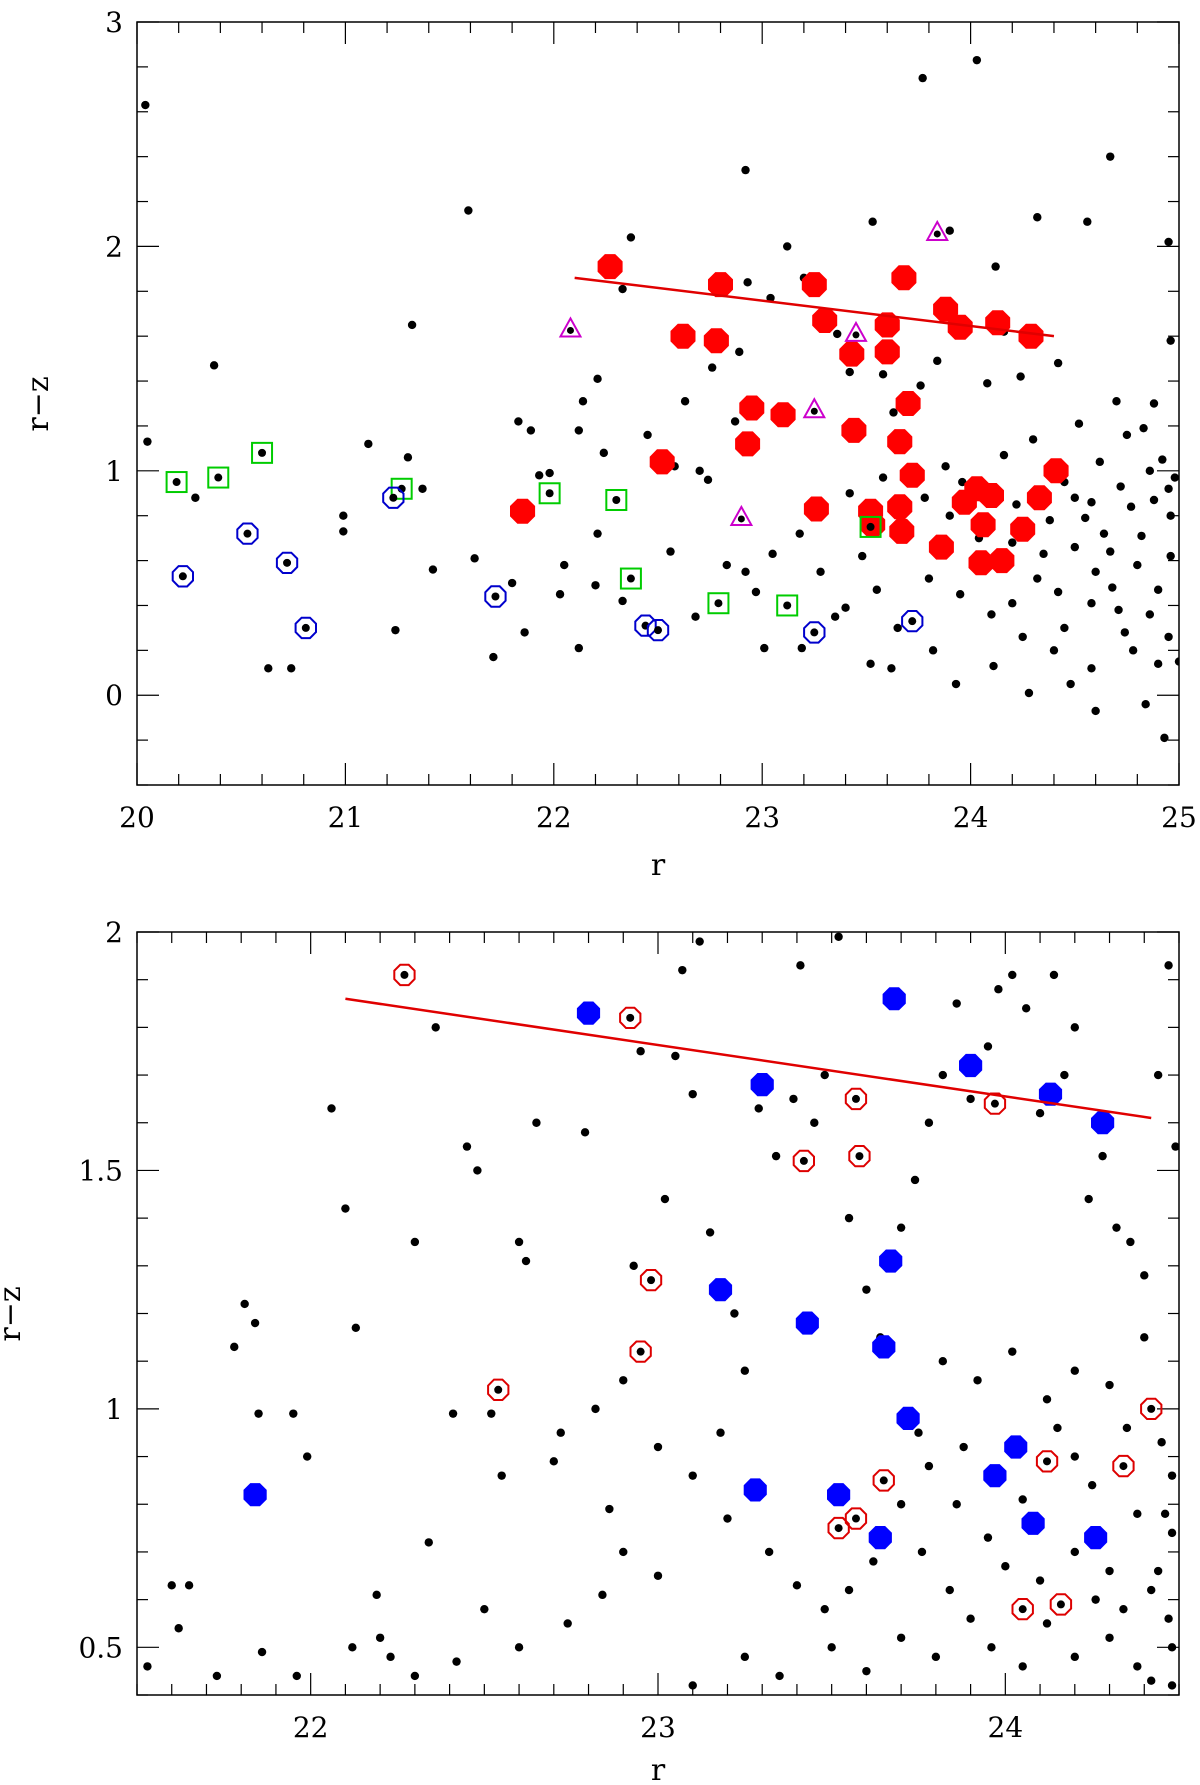 This screenshot has height=1785, width=1200. I want to click on x-tick-label: 21, so click(346, 817).